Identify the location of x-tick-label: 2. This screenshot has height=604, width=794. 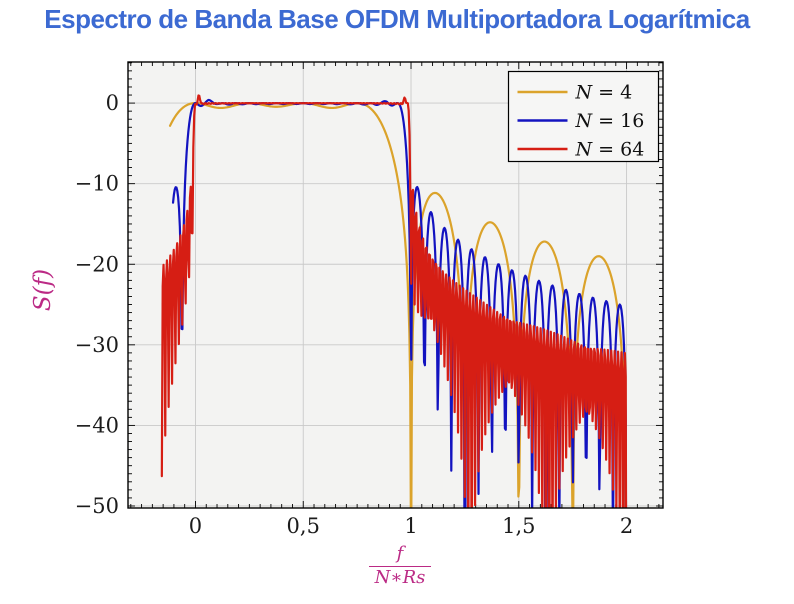
(626, 526).